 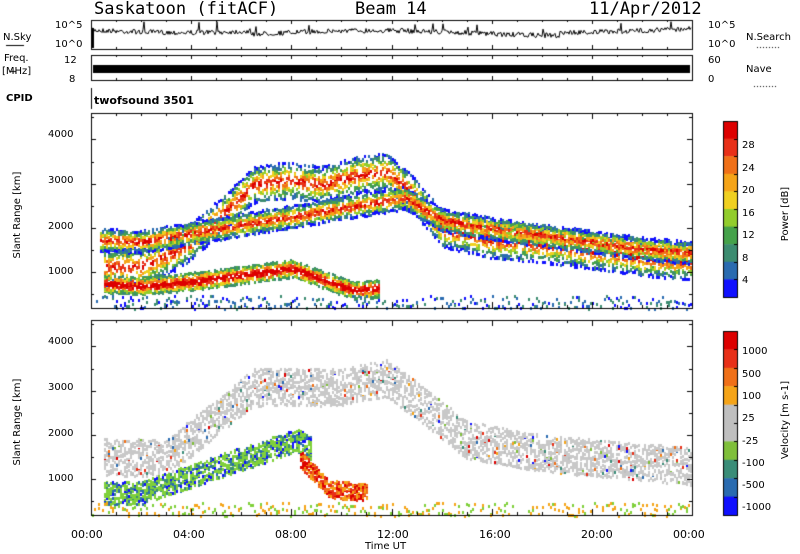 I want to click on vel-cb-500: 500, so click(x=752, y=374).